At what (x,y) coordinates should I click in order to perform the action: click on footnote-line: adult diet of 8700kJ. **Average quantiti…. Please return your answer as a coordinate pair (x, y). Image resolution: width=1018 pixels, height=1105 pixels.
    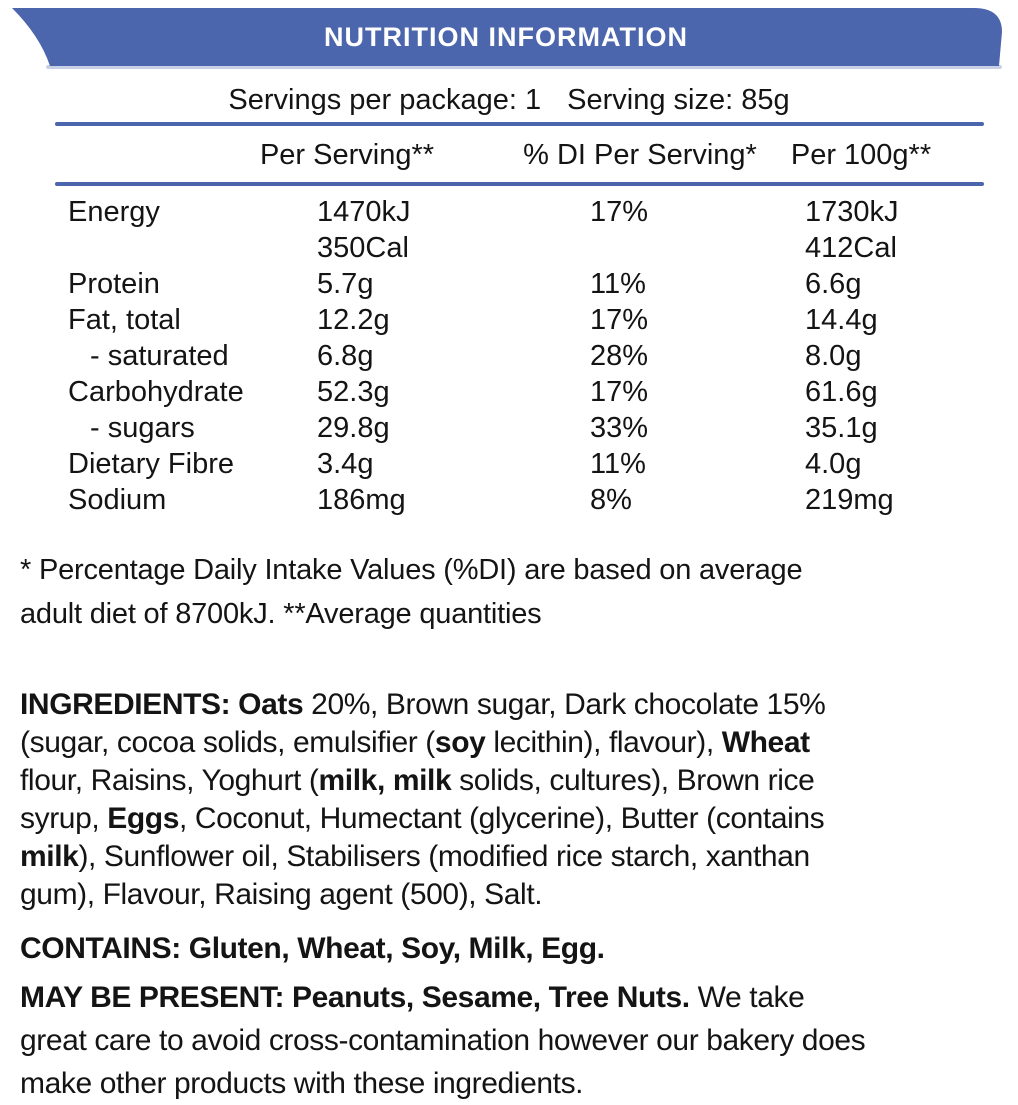
    Looking at the image, I should click on (281, 614).